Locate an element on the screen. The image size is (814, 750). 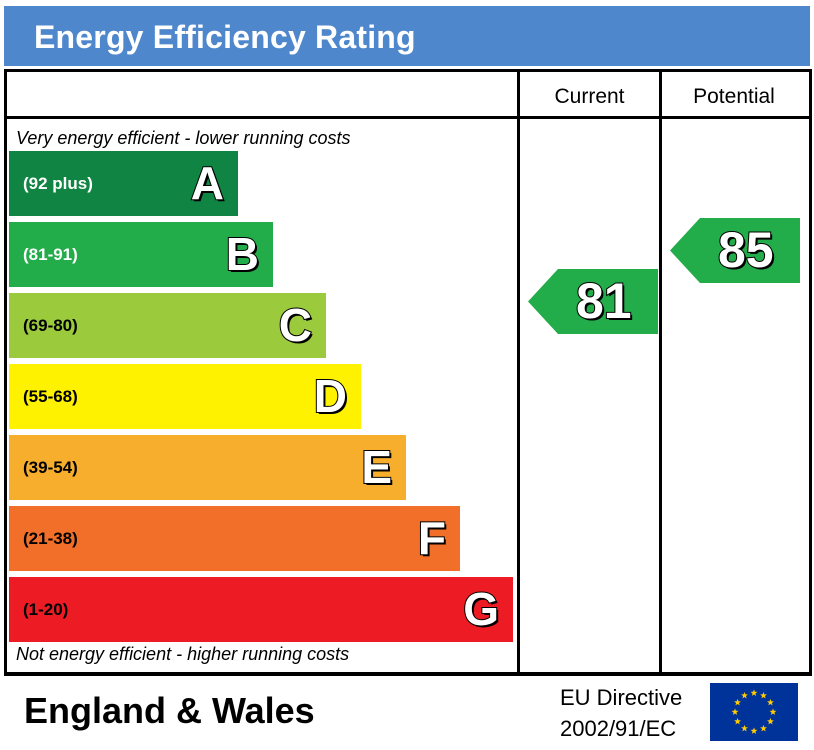
band-letter-label: E is located at coordinates (376, 467).